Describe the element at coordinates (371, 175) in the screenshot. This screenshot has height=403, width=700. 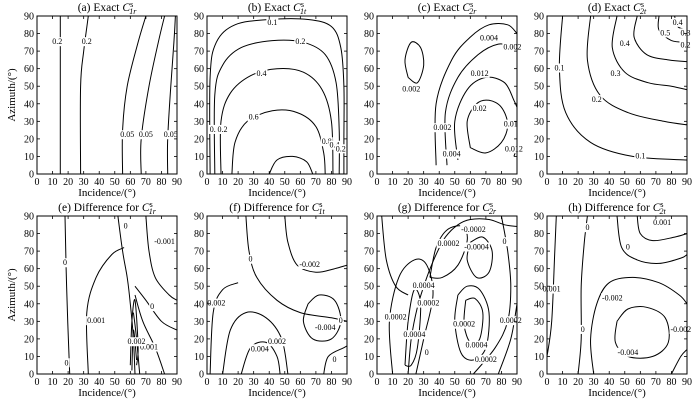
I see `y-tick-label: 0` at that location.